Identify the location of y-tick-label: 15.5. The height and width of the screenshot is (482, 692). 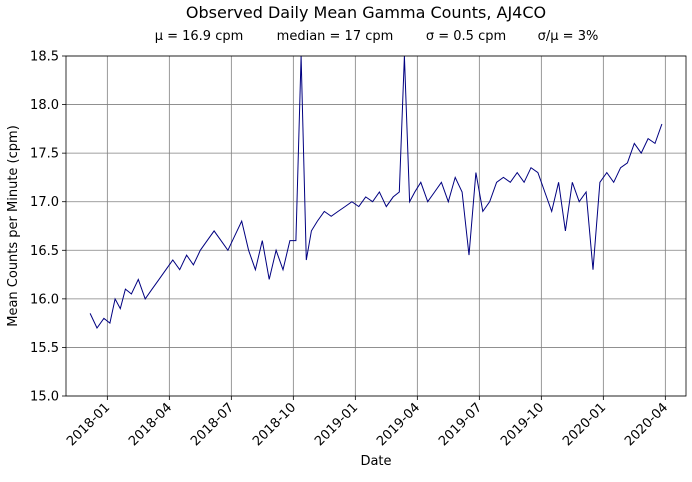
(44, 348).